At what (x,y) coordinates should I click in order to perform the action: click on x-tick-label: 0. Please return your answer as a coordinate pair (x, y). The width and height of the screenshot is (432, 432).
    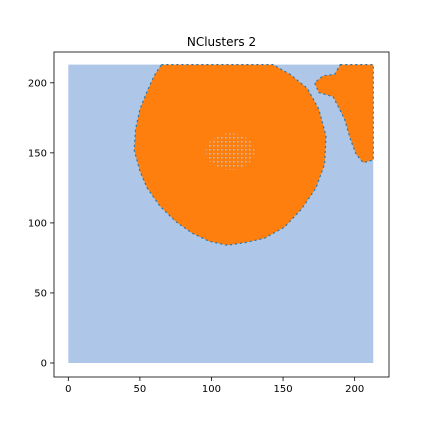
    Looking at the image, I should click on (68, 389).